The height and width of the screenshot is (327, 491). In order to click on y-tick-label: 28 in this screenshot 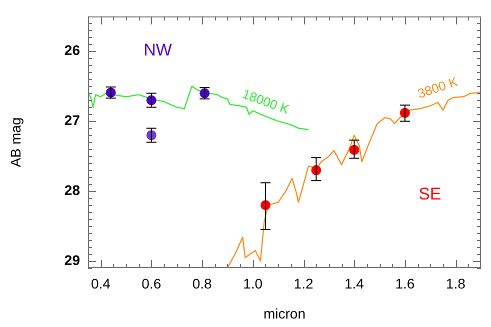, I will do `click(72, 190)`.